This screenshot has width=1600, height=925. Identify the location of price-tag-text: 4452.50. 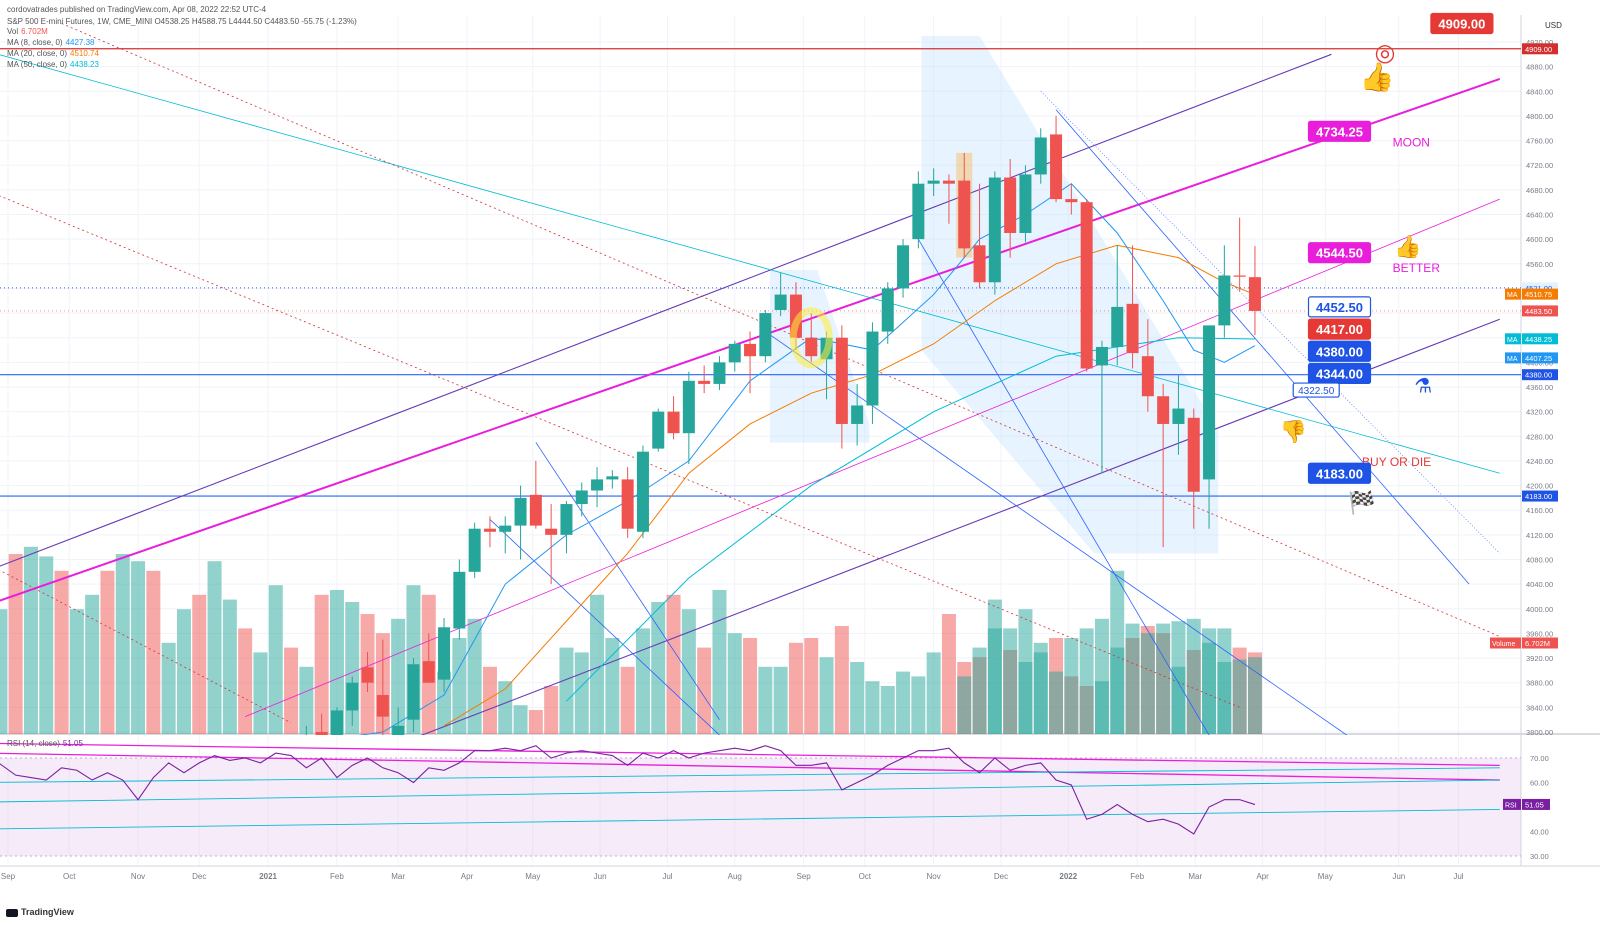
(1339, 307).